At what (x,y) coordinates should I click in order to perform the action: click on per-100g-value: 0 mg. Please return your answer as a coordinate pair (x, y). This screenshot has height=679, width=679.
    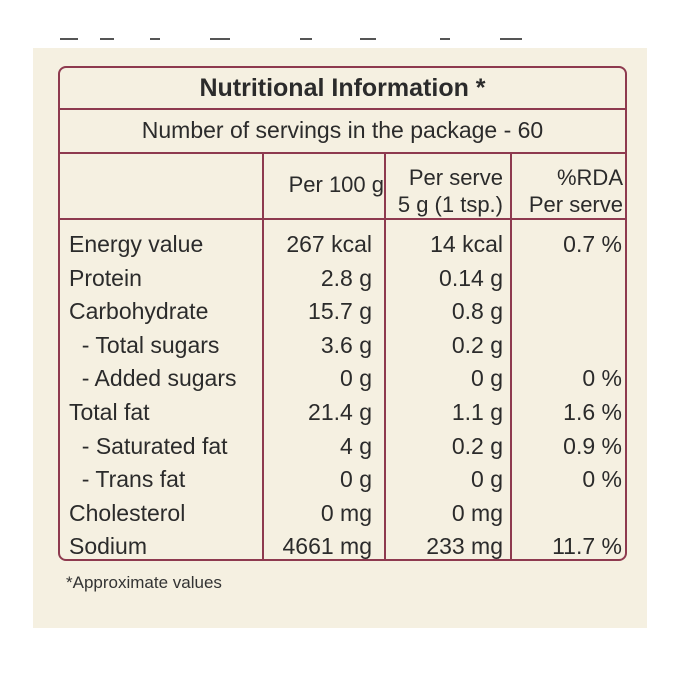
    Looking at the image, I should click on (346, 512).